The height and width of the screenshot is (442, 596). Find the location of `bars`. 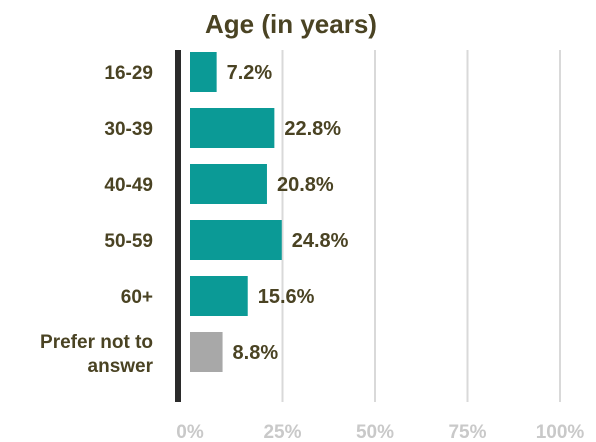

bars is located at coordinates (236, 212).